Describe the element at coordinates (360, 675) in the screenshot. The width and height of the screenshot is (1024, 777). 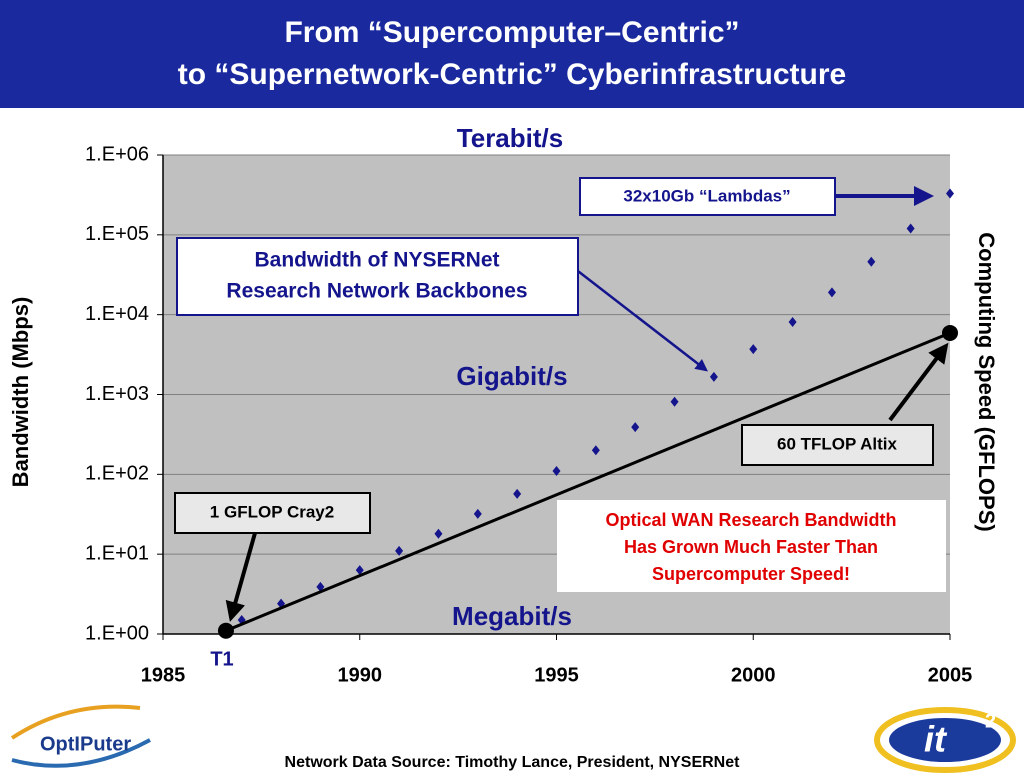
I see `x-tick-label: 1990` at that location.